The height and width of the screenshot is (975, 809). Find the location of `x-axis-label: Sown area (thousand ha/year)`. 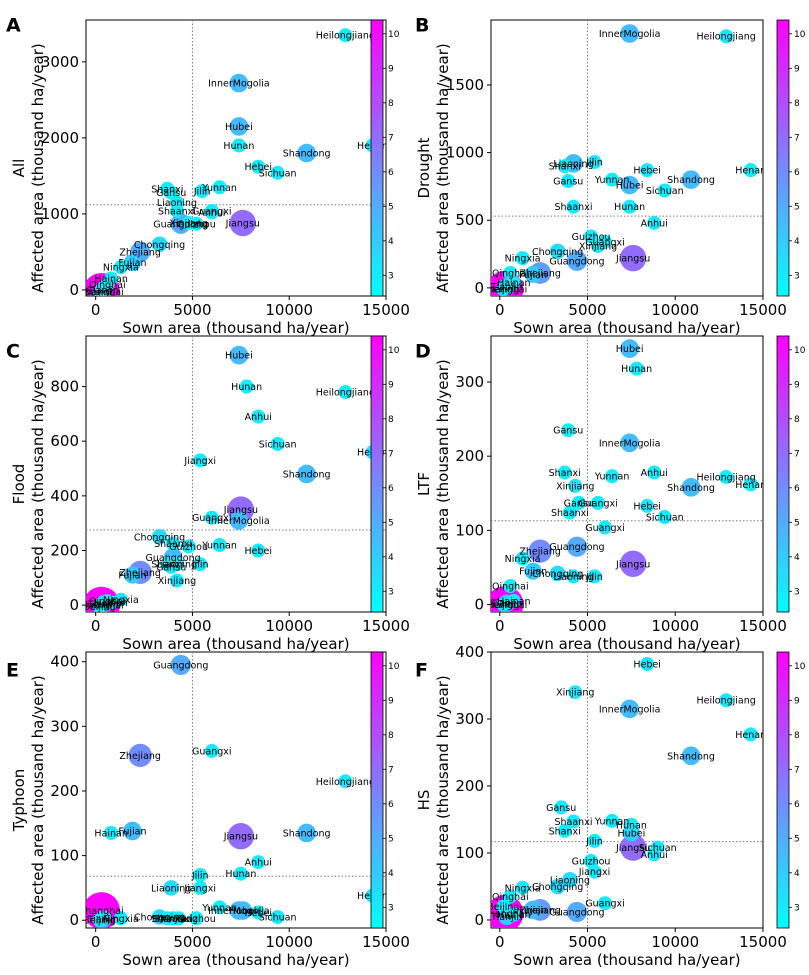

x-axis-label: Sown area (thousand ha/year) is located at coordinates (235, 328).